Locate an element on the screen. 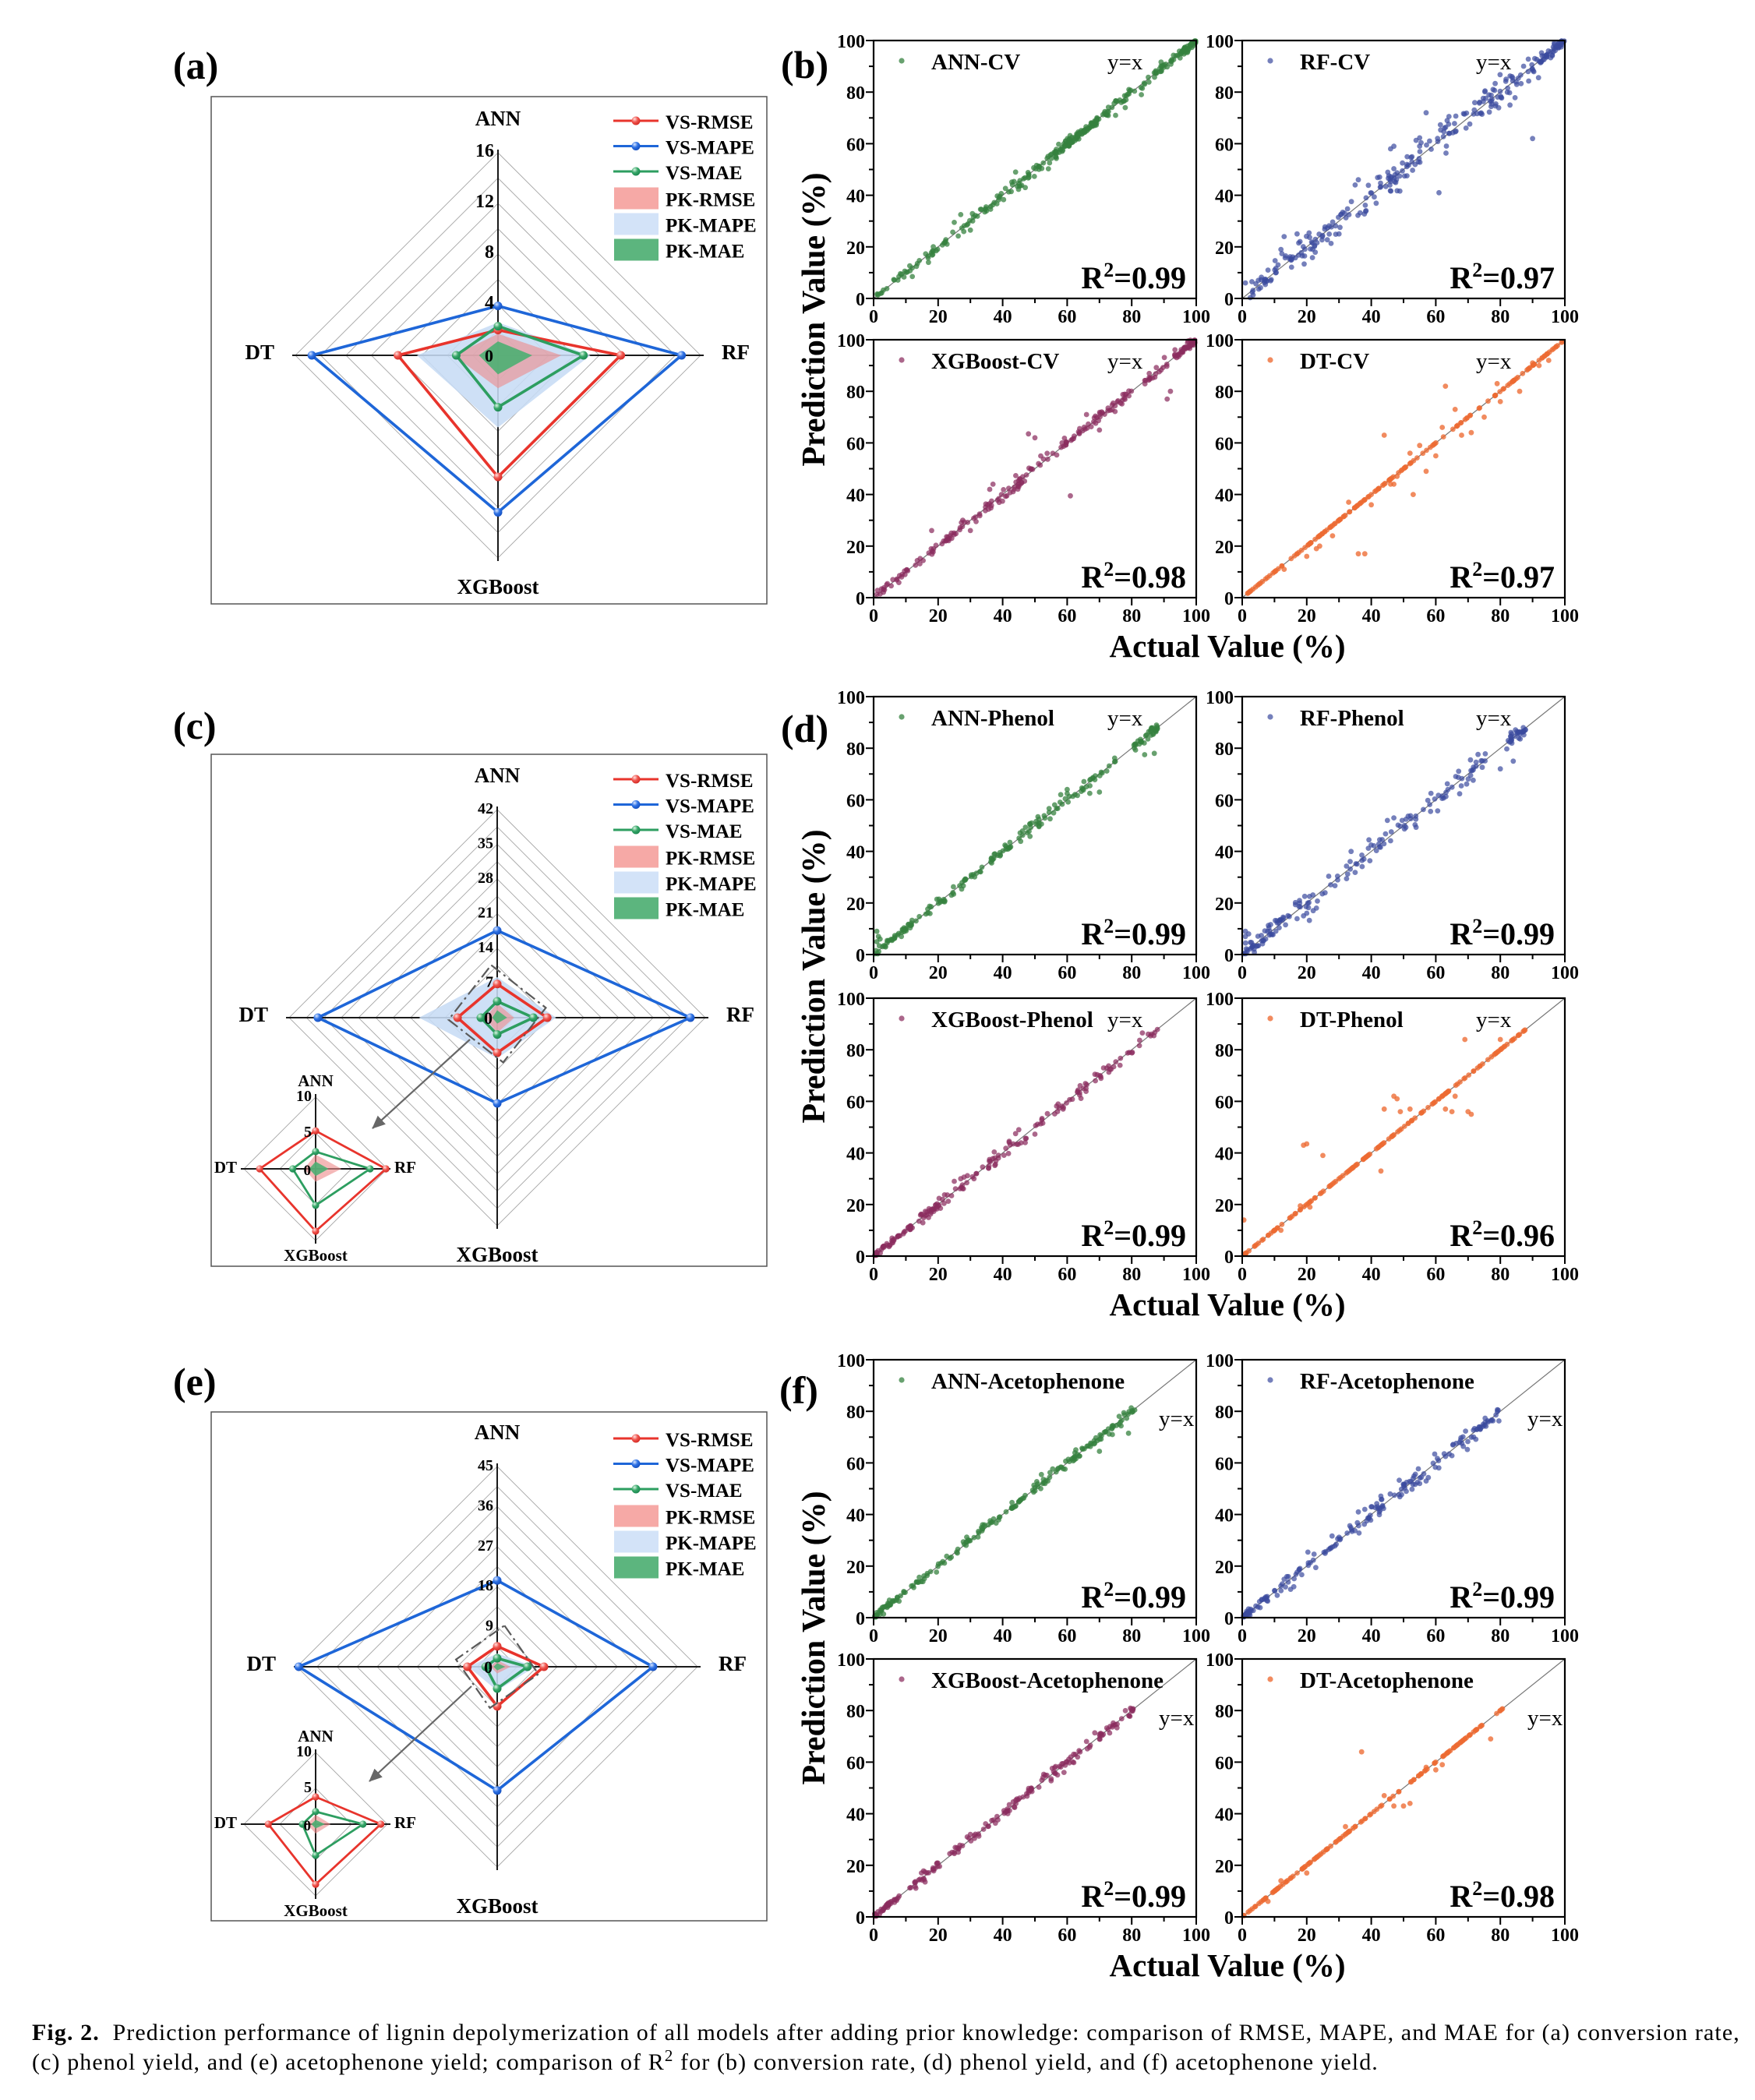 This screenshot has height=2100, width=1755. svg-text: DT-CV is located at coordinates (1334, 361).